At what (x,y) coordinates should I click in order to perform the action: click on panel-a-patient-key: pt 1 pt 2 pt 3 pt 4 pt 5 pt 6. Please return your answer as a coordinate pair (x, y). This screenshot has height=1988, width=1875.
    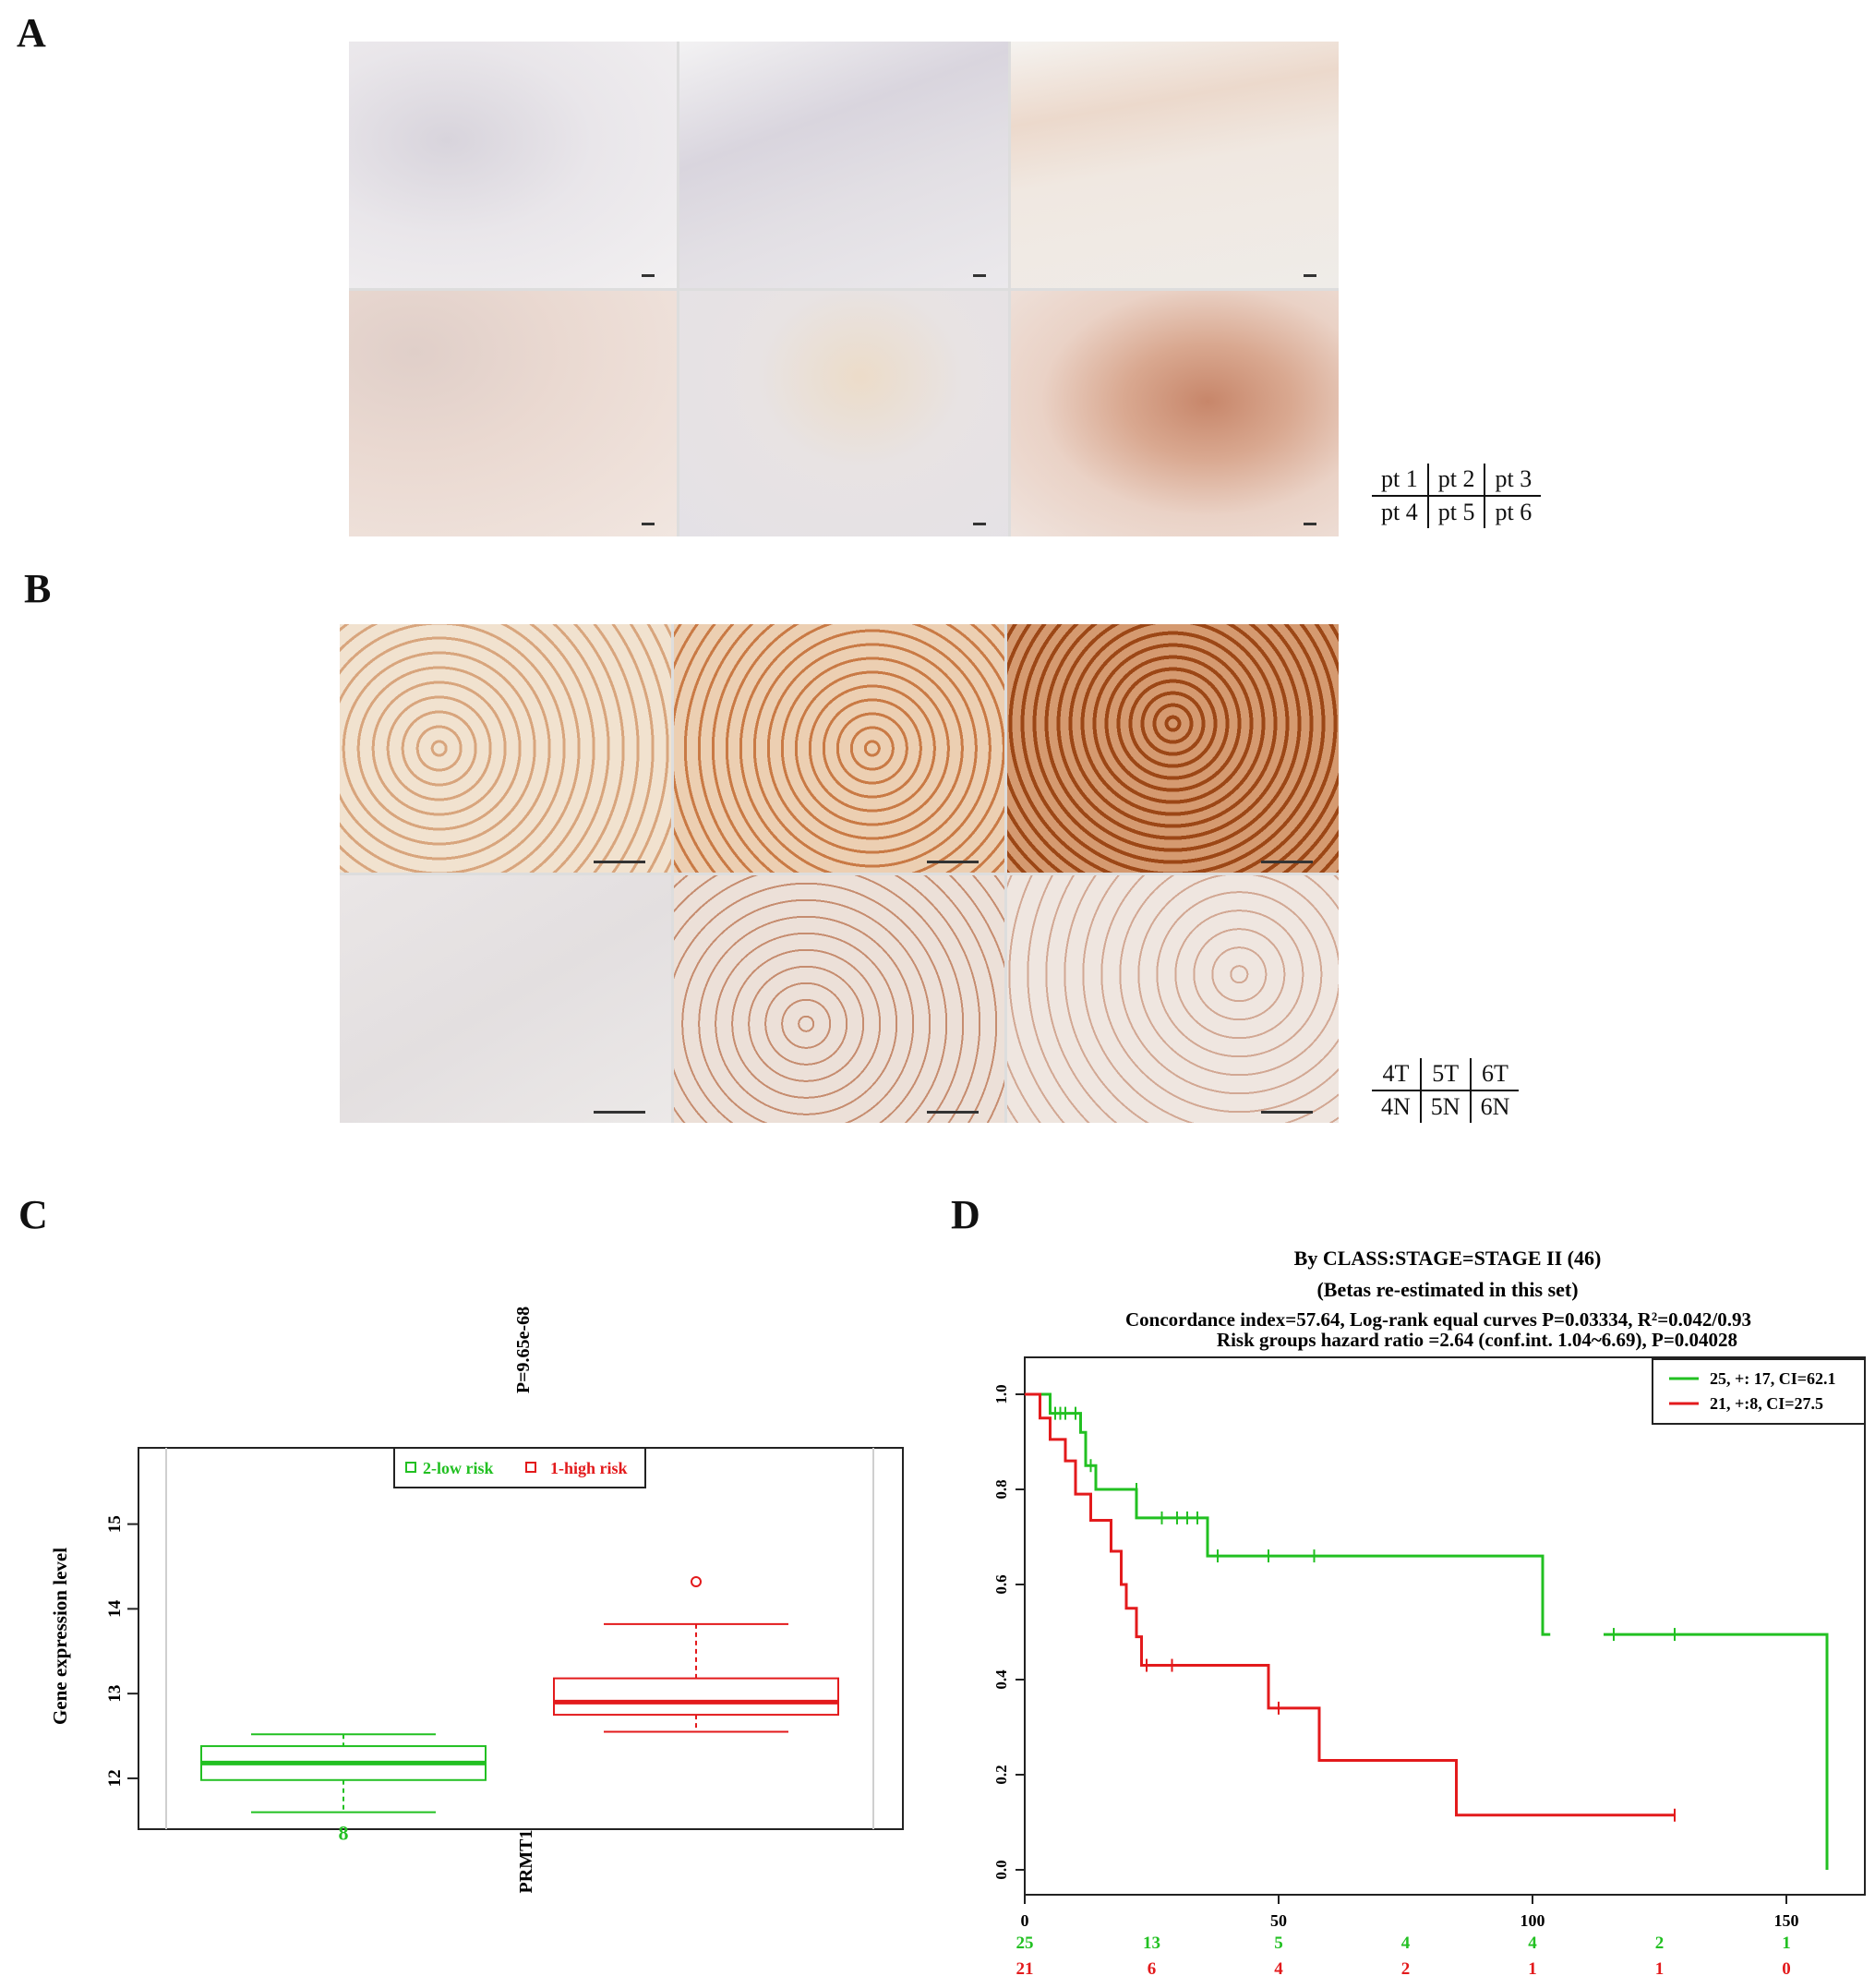
    Looking at the image, I should click on (1457, 496).